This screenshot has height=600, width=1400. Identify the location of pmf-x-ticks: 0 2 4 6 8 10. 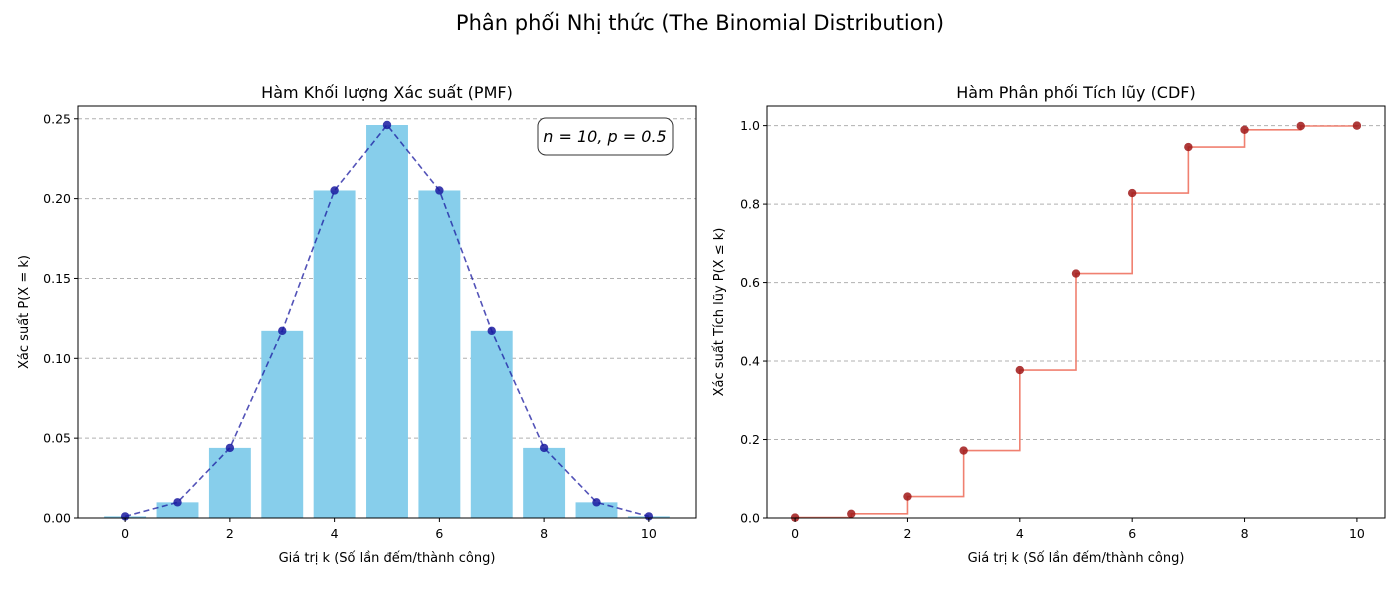
(389, 529).